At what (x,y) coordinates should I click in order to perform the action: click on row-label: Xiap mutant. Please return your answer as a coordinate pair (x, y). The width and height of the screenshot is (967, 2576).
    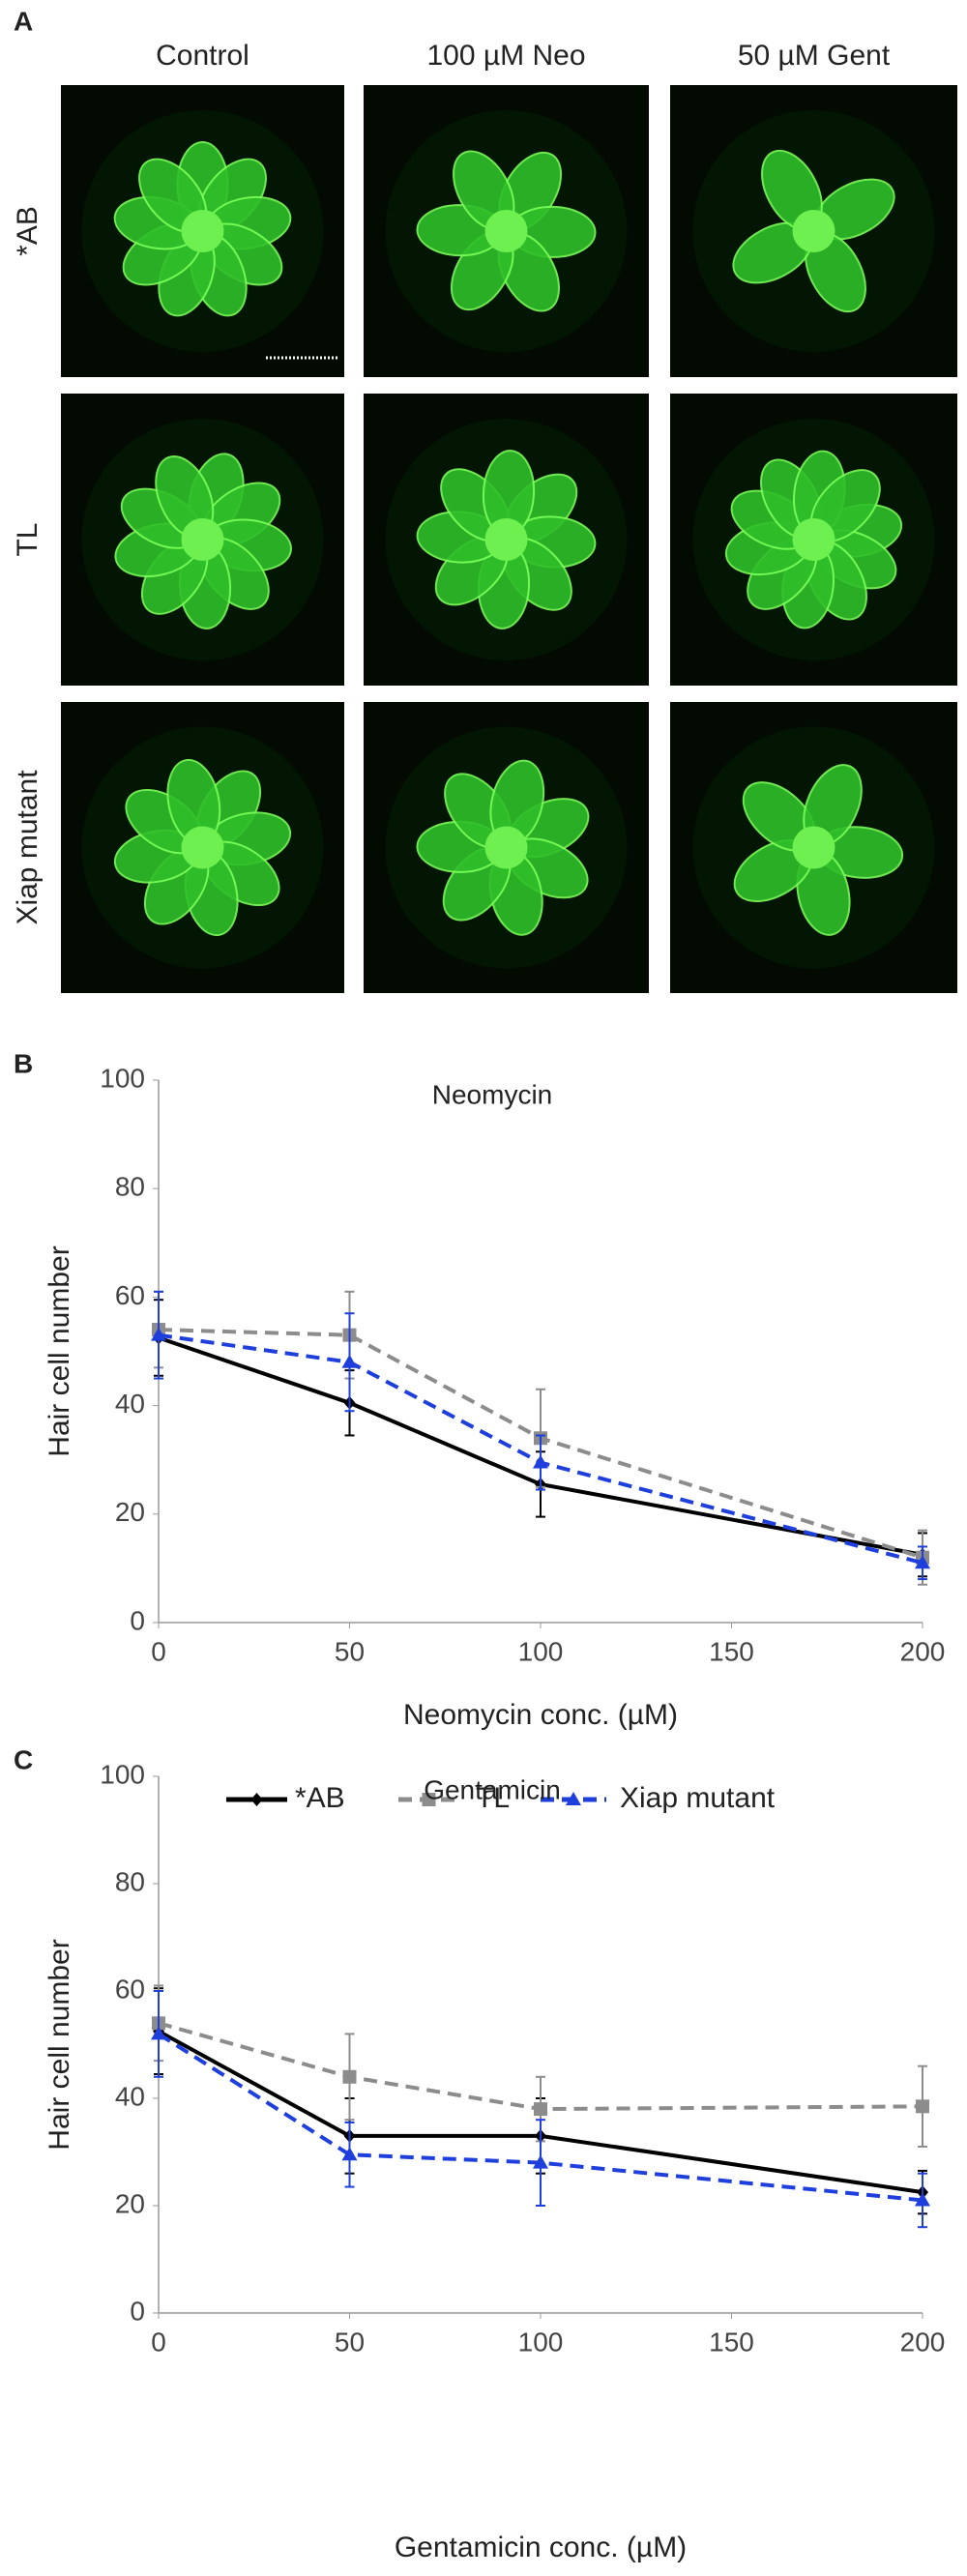
    Looking at the image, I should click on (28, 847).